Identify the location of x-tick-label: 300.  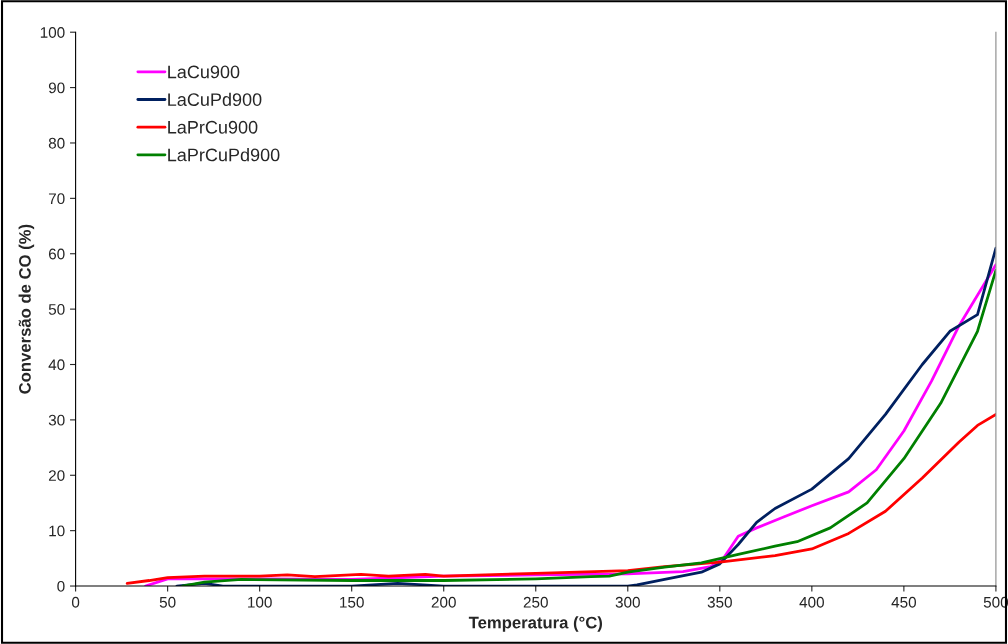
(627, 602).